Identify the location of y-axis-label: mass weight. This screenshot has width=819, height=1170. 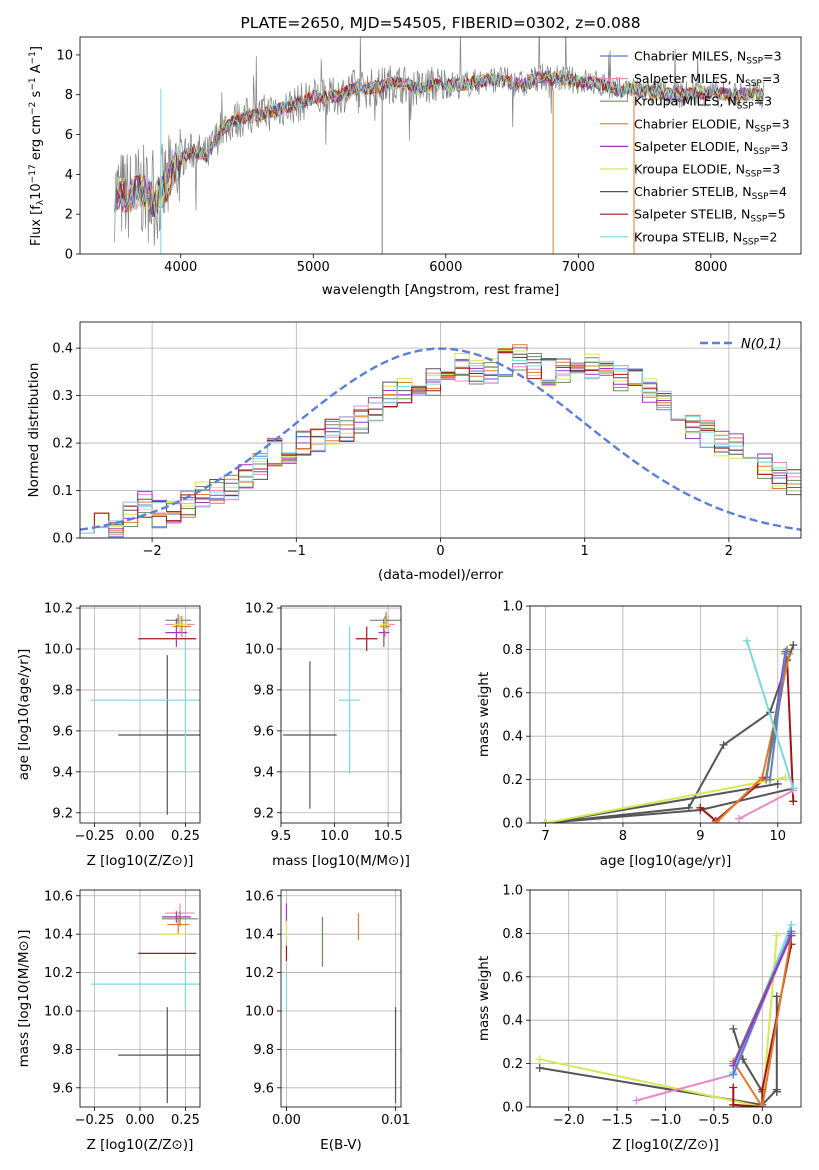
(484, 714).